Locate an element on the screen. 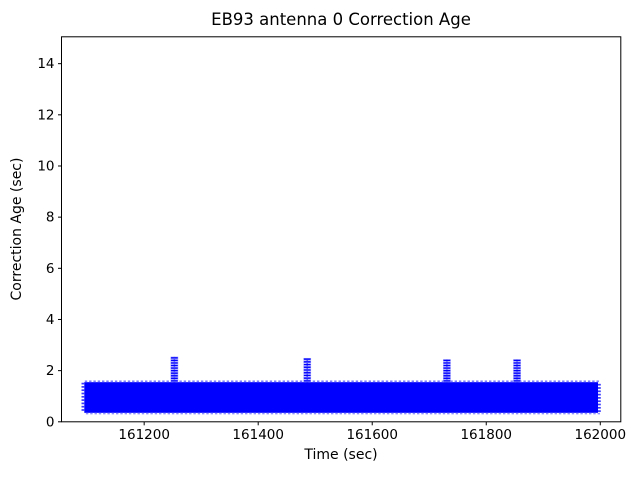 The image size is (640, 480). y-tick-label: 4 is located at coordinates (50, 320).